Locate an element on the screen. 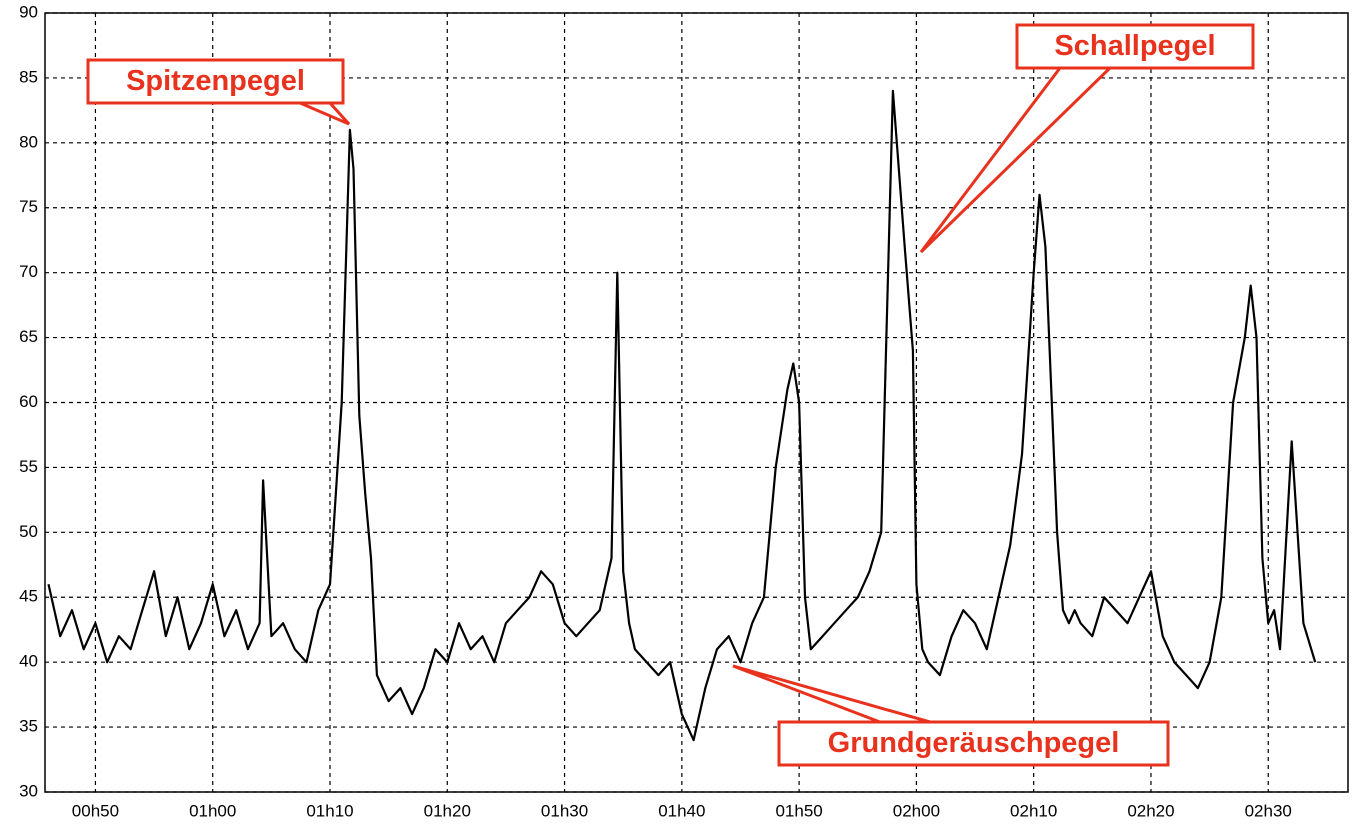 This screenshot has width=1356, height=827. y-tick-label: 35 is located at coordinates (28, 726).